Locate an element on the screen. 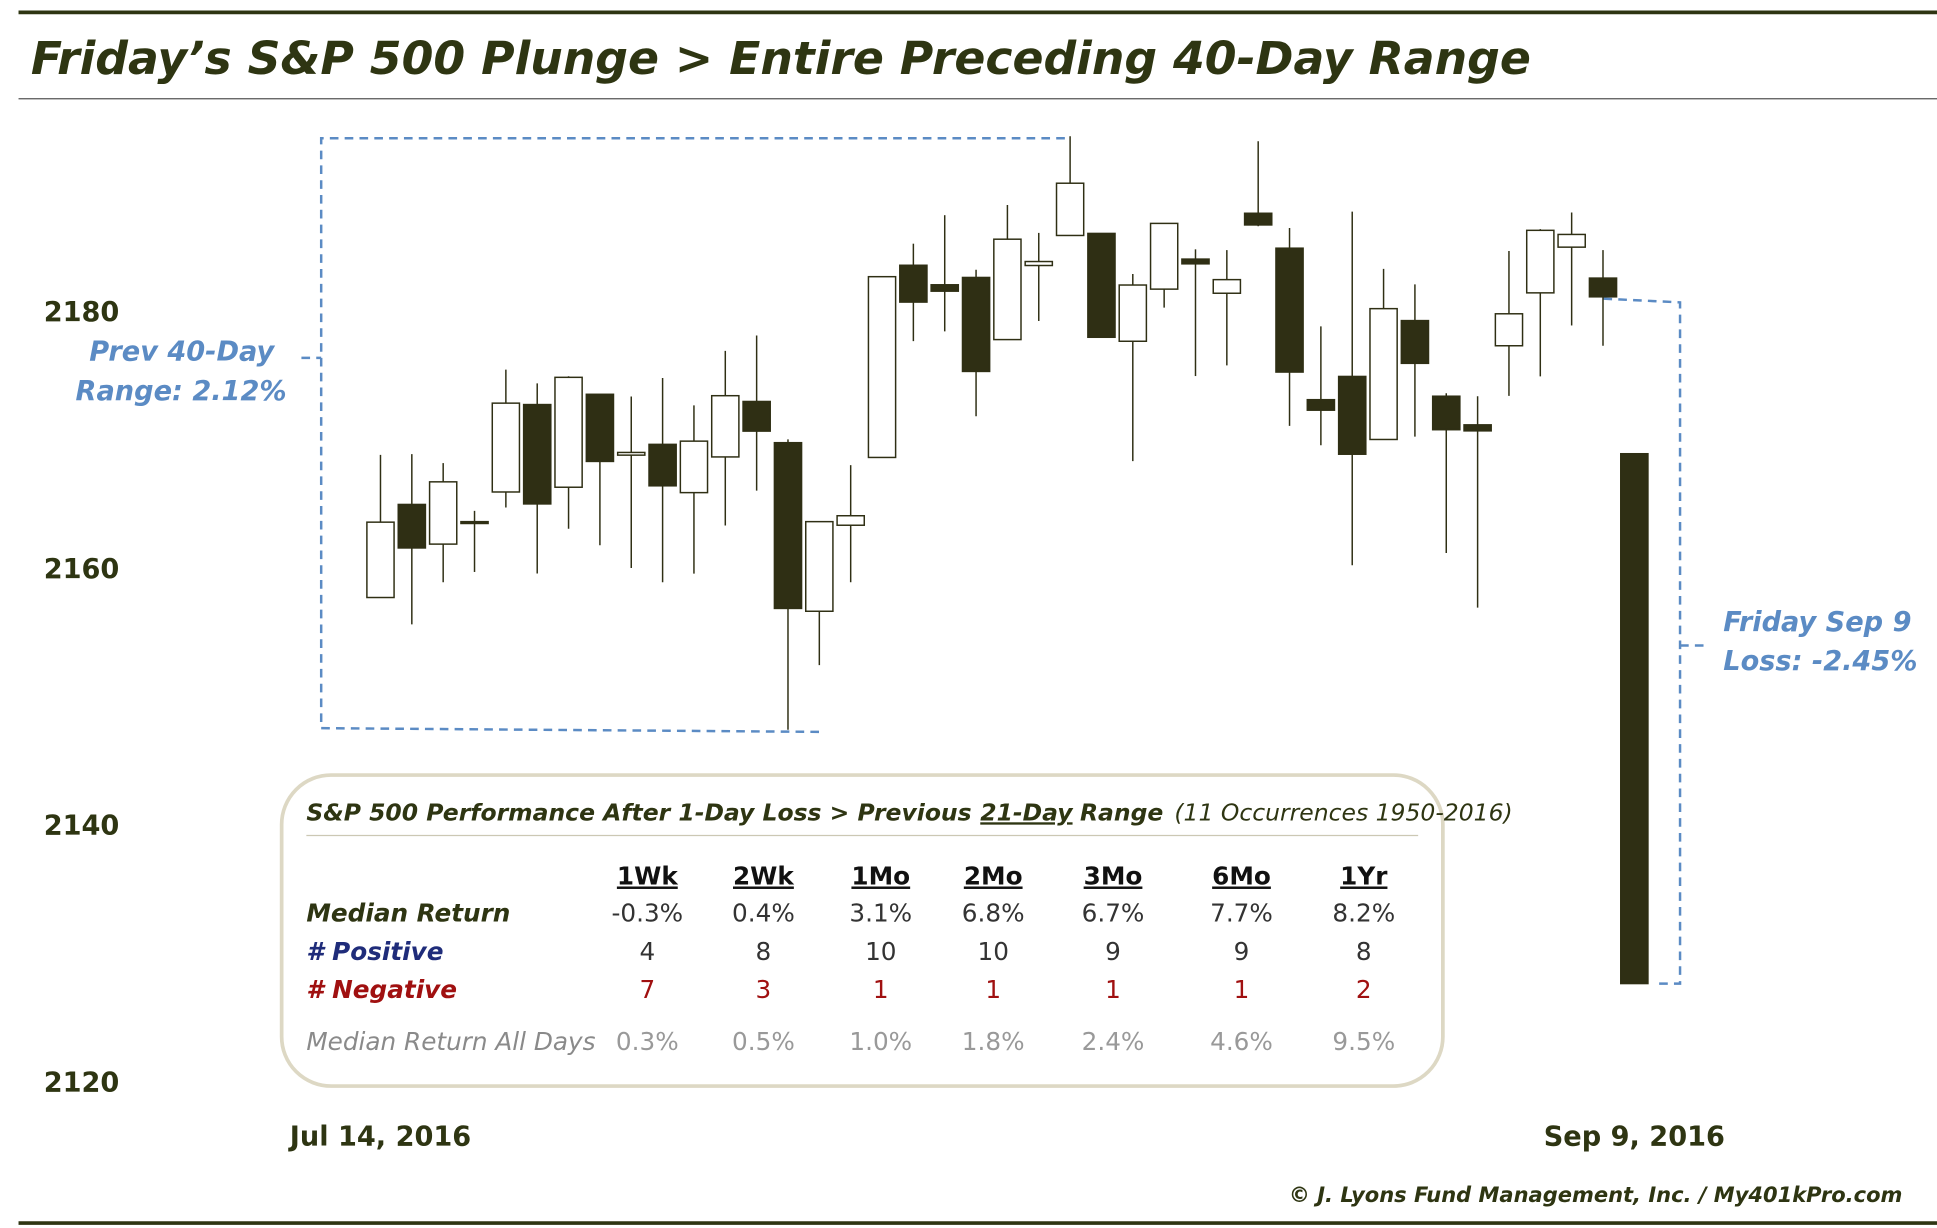 The height and width of the screenshot is (1228, 1937). table-cell: 1.0% is located at coordinates (880, 1041).